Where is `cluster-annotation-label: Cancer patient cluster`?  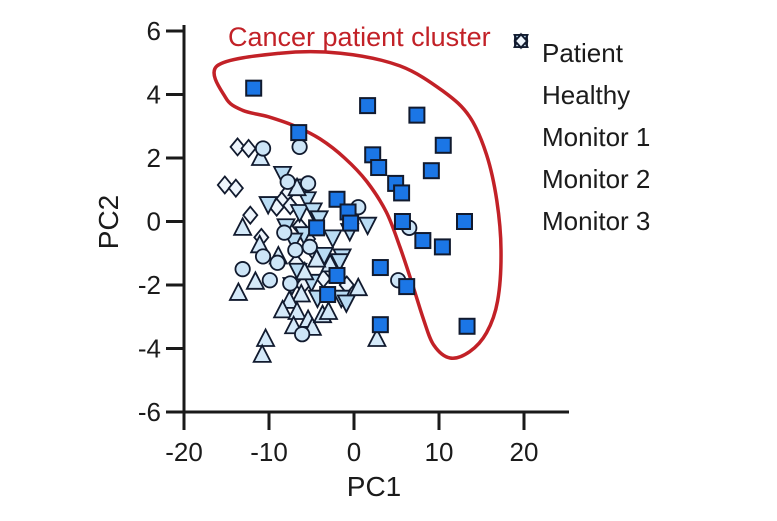 cluster-annotation-label: Cancer patient cluster is located at coordinates (359, 37).